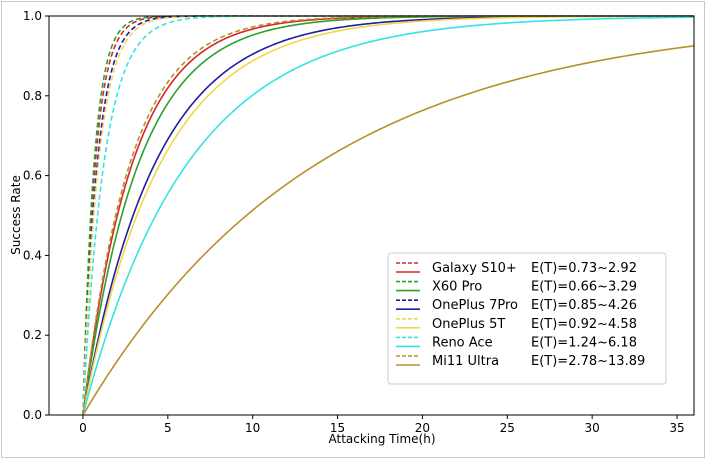 Image resolution: width=708 pixels, height=461 pixels. Describe the element at coordinates (337, 428) in the screenshot. I see `x-tick-label: 15` at that location.